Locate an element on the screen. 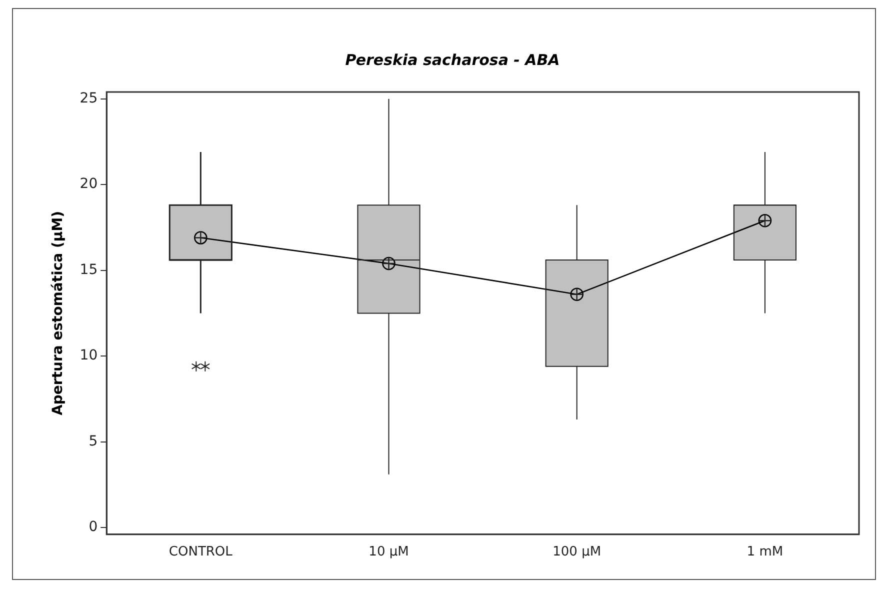 The width and height of the screenshot is (890, 592). y-tick-label: 25 is located at coordinates (89, 98).